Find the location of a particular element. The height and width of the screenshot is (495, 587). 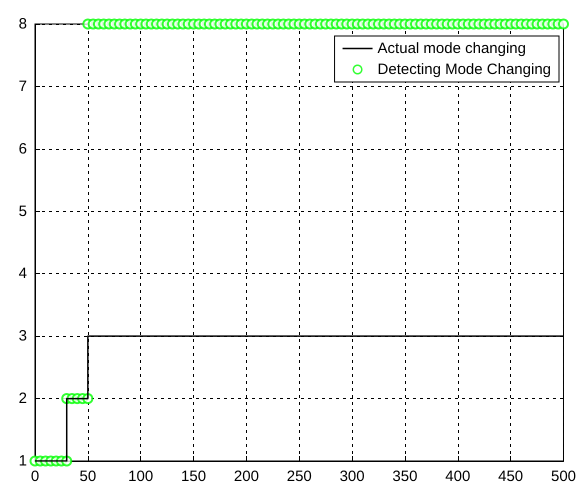

y-tick-label: 6 is located at coordinates (22, 149).